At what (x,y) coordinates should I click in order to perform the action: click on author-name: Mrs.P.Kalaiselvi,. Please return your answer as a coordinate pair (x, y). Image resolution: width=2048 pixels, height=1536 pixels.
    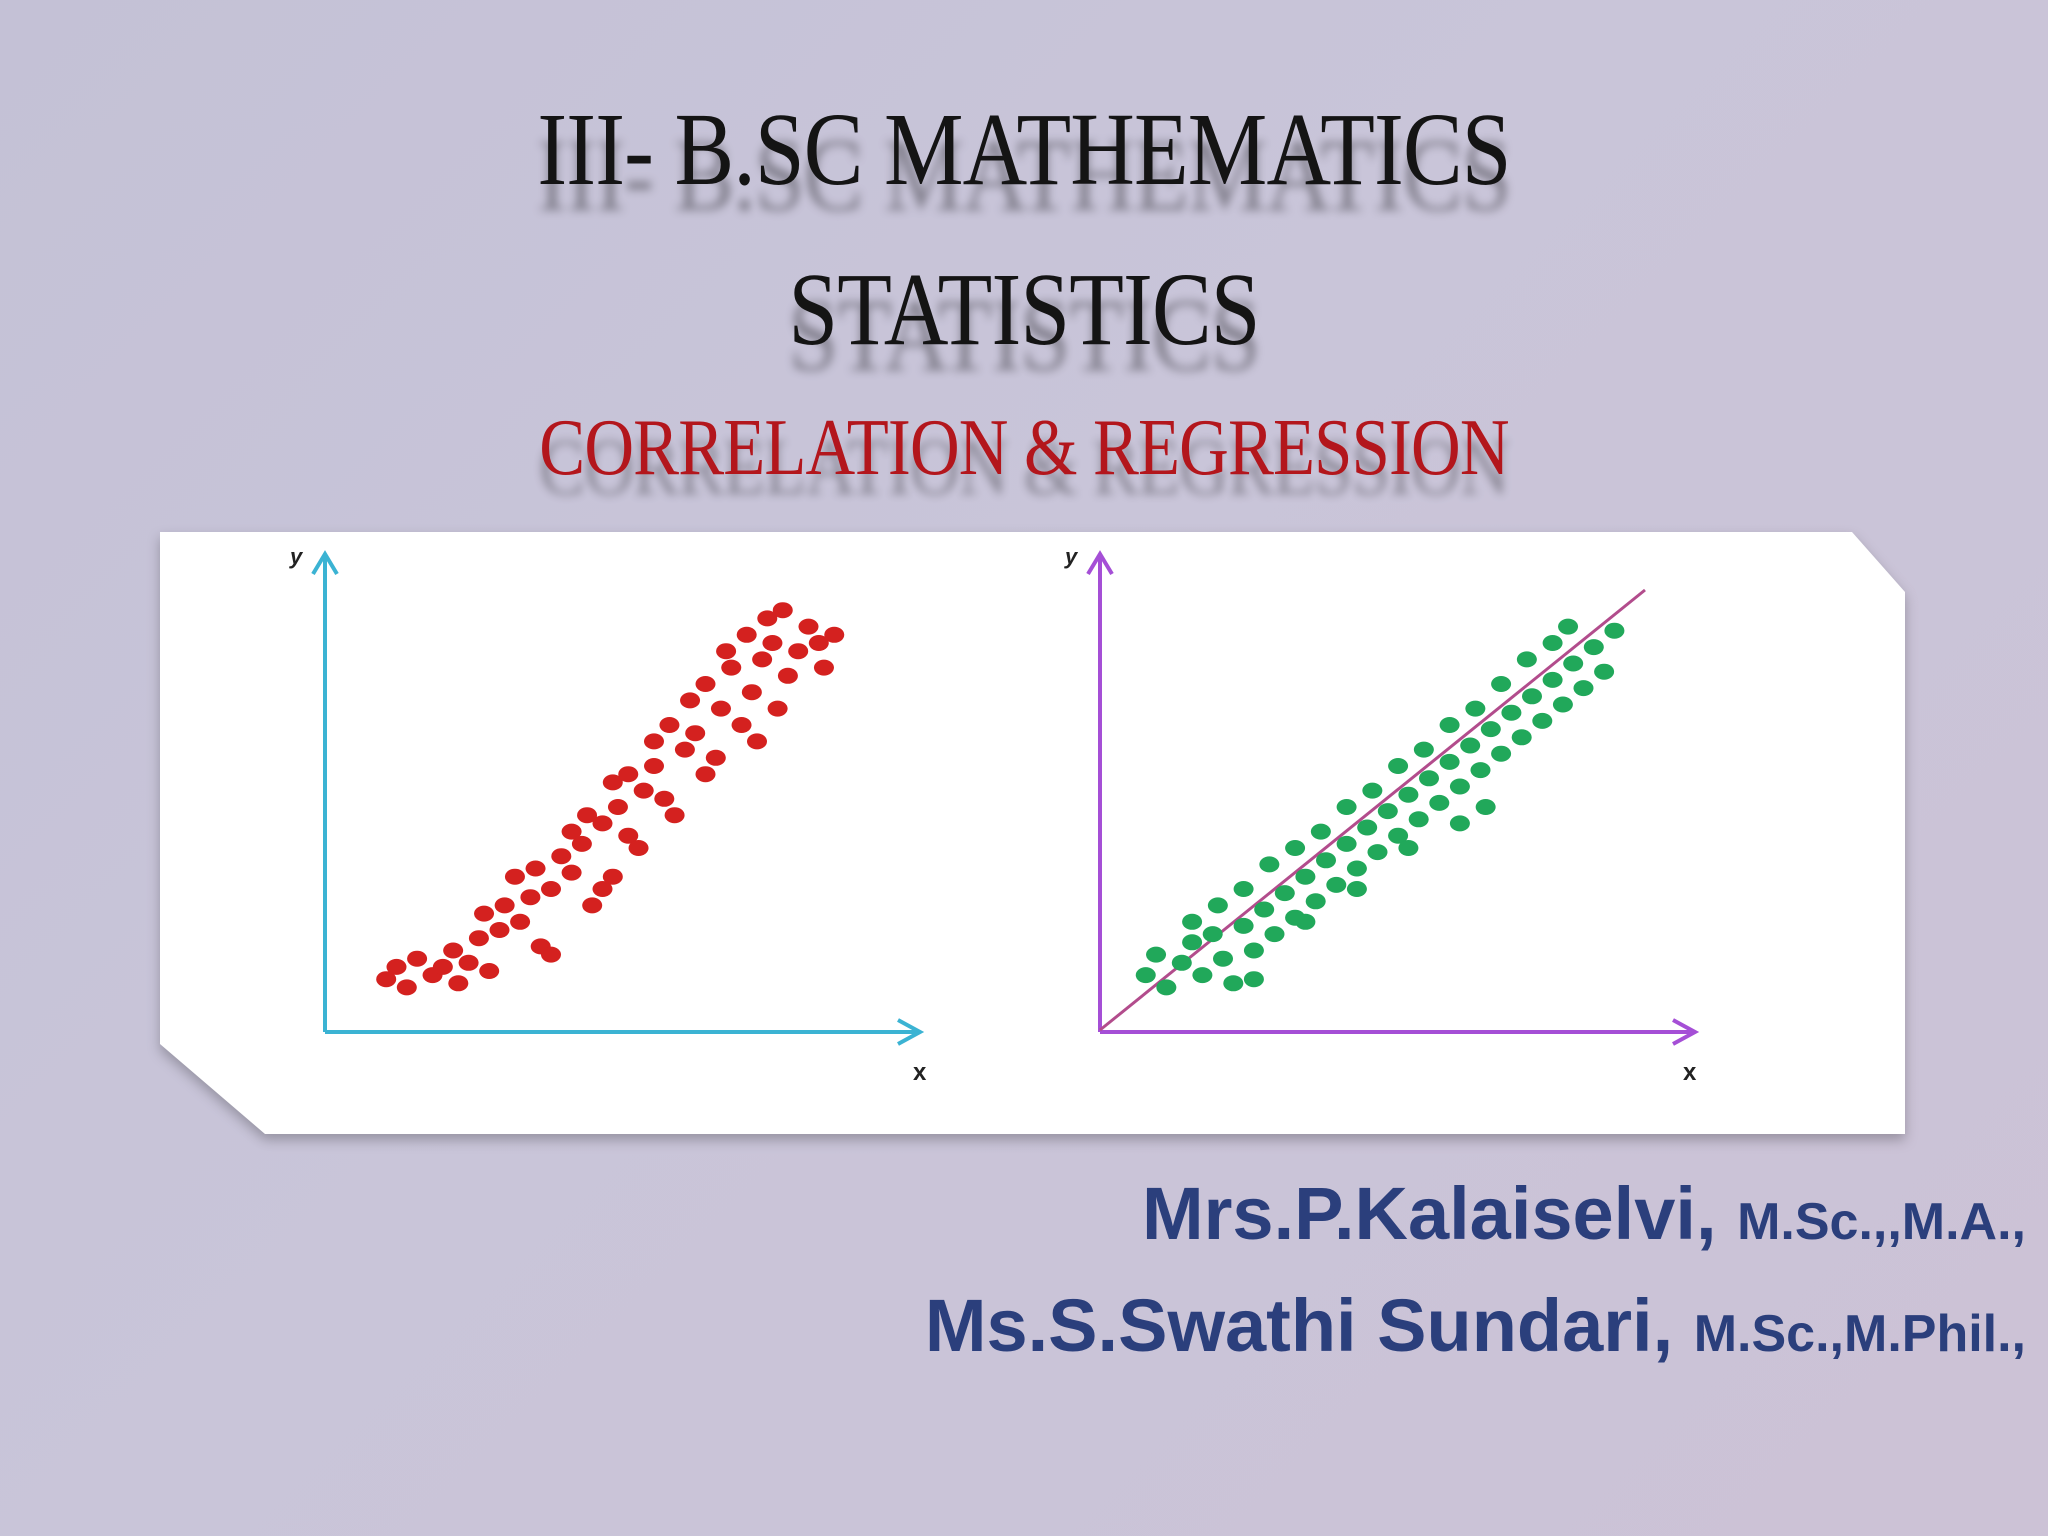
    Looking at the image, I should click on (1439, 1213).